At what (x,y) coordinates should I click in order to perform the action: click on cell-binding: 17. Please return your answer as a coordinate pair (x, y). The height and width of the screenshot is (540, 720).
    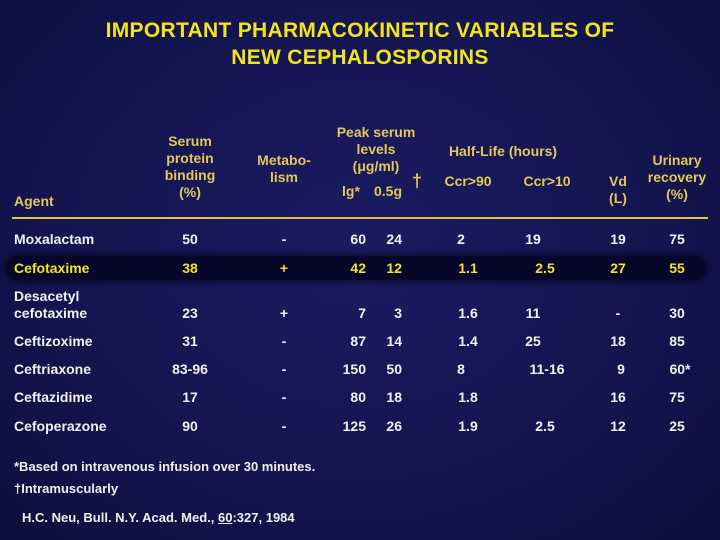
    Looking at the image, I should click on (190, 397).